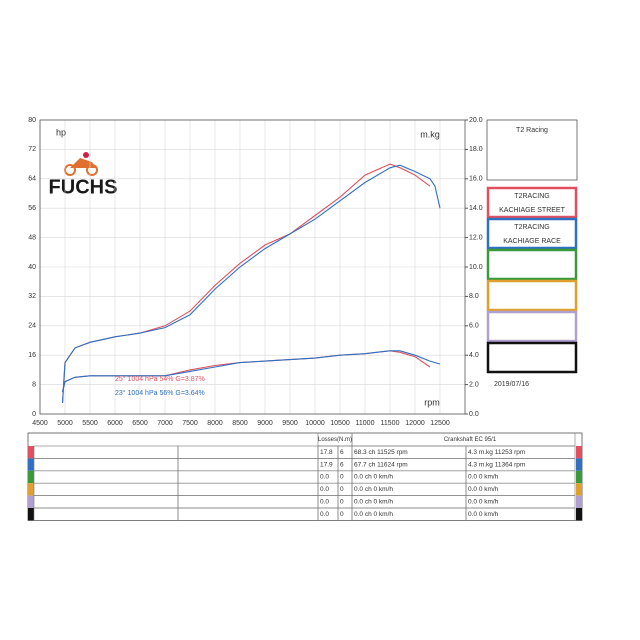 This screenshot has width=640, height=640. What do you see at coordinates (32, 326) in the screenshot?
I see `y-tick-label: 24` at bounding box center [32, 326].